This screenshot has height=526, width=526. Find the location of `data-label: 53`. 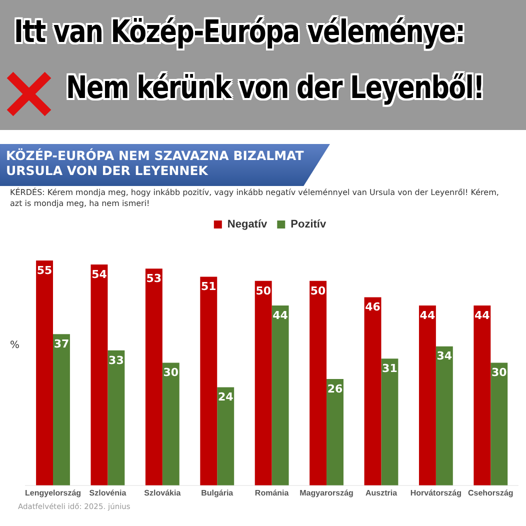

data-label: 53 is located at coordinates (154, 278).